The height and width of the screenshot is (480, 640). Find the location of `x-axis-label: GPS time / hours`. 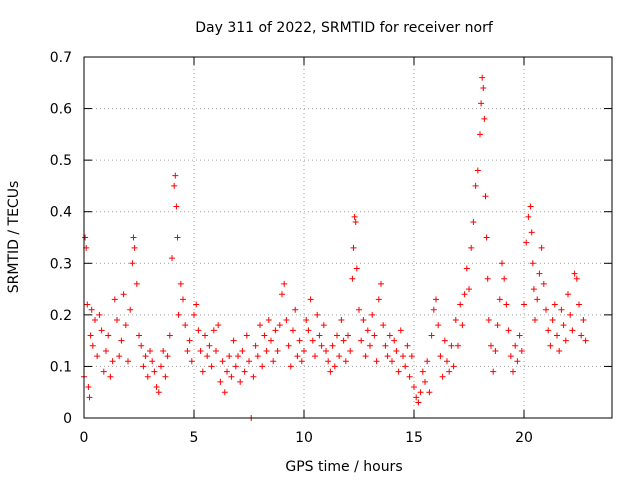

x-axis-label: GPS time / hours is located at coordinates (343, 467).